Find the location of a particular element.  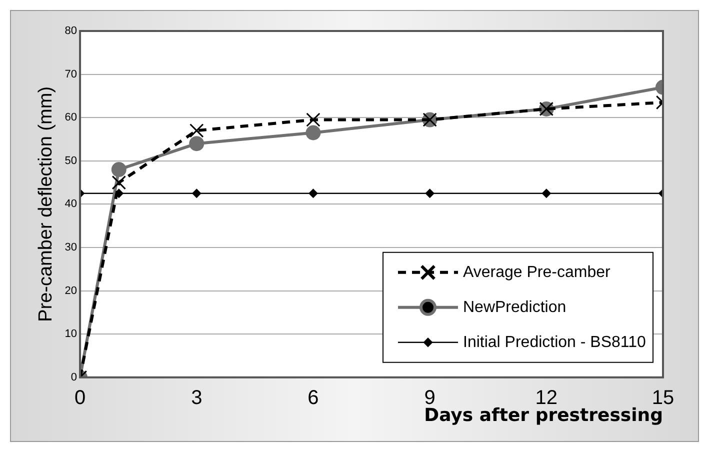

y-tick-label: 40 is located at coordinates (71, 204).